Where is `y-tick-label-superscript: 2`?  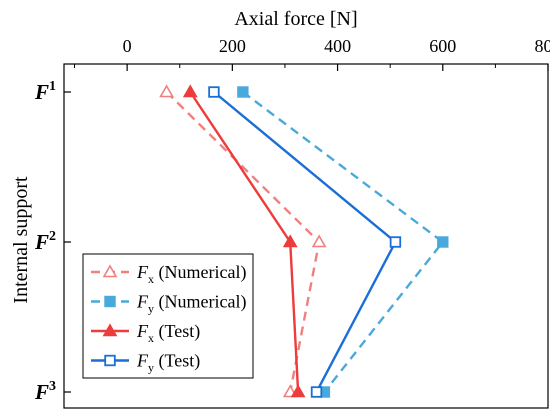
y-tick-label-superscript: 2 is located at coordinates (52, 236).